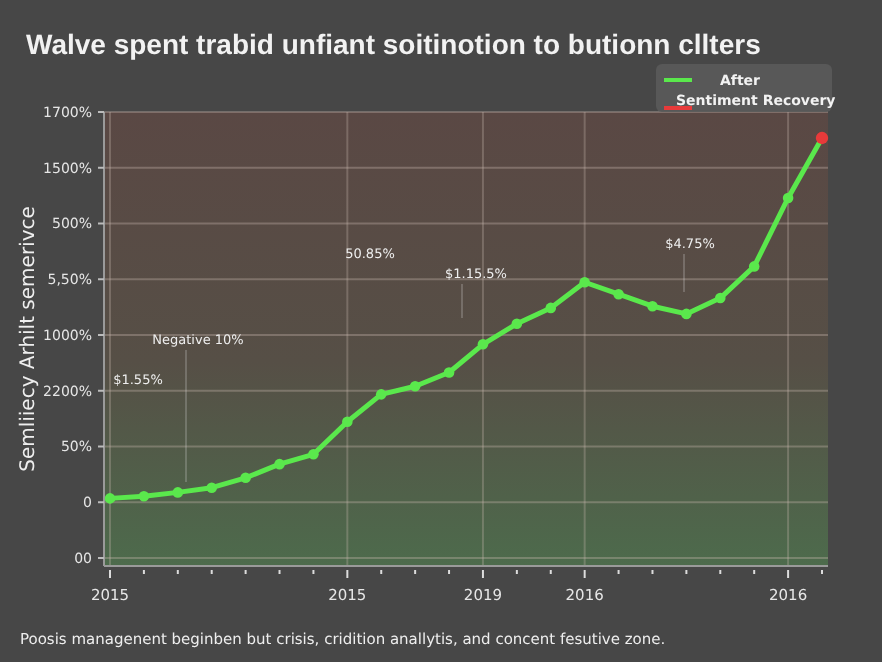 The height and width of the screenshot is (662, 882). I want to click on y-axis-title: Semliiecy Arhilt semerivce, so click(29, 339).